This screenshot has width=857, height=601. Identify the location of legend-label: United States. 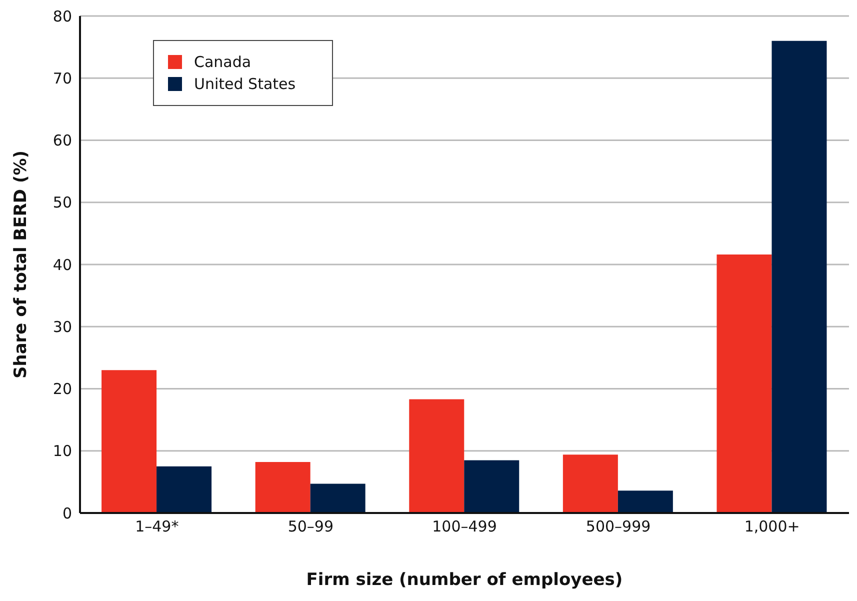
(245, 84).